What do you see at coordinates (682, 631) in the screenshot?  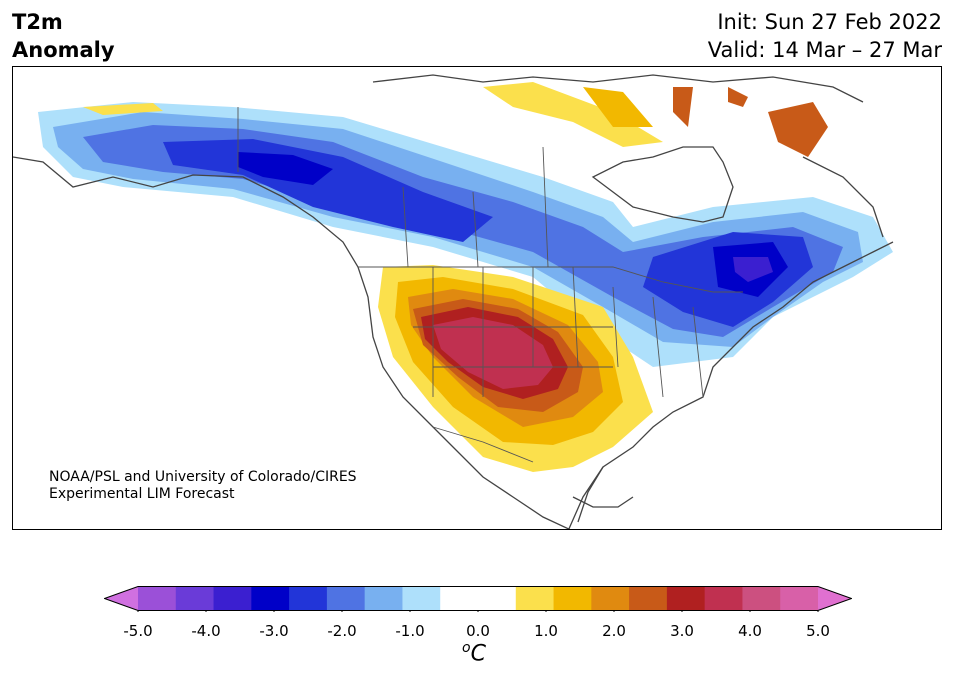 I see `colorbar-tick-label: 3.0` at bounding box center [682, 631].